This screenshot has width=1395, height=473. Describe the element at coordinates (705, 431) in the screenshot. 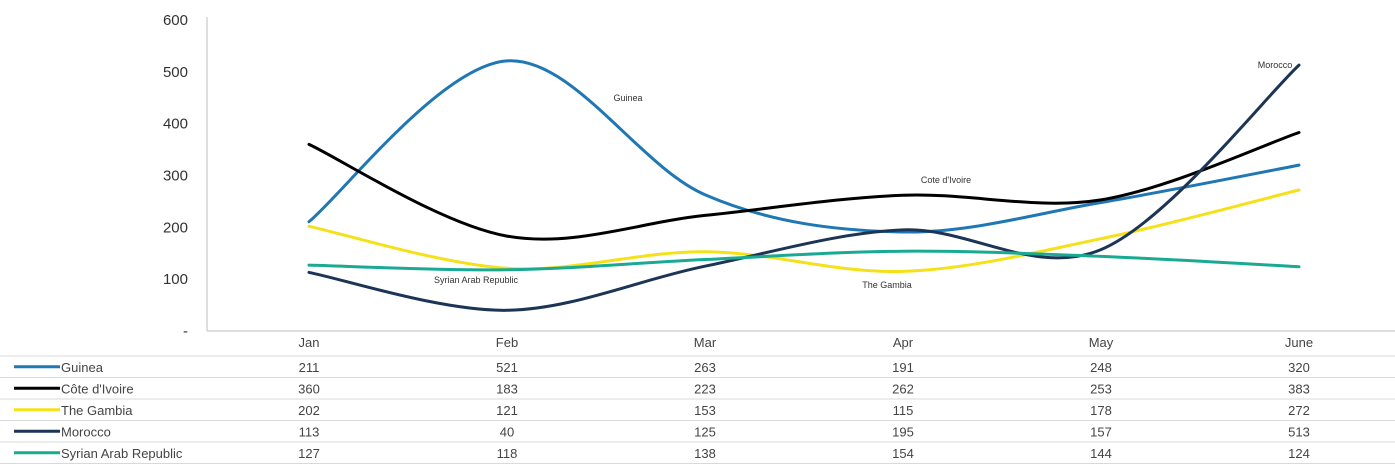

I see `table-cell: 125` at that location.